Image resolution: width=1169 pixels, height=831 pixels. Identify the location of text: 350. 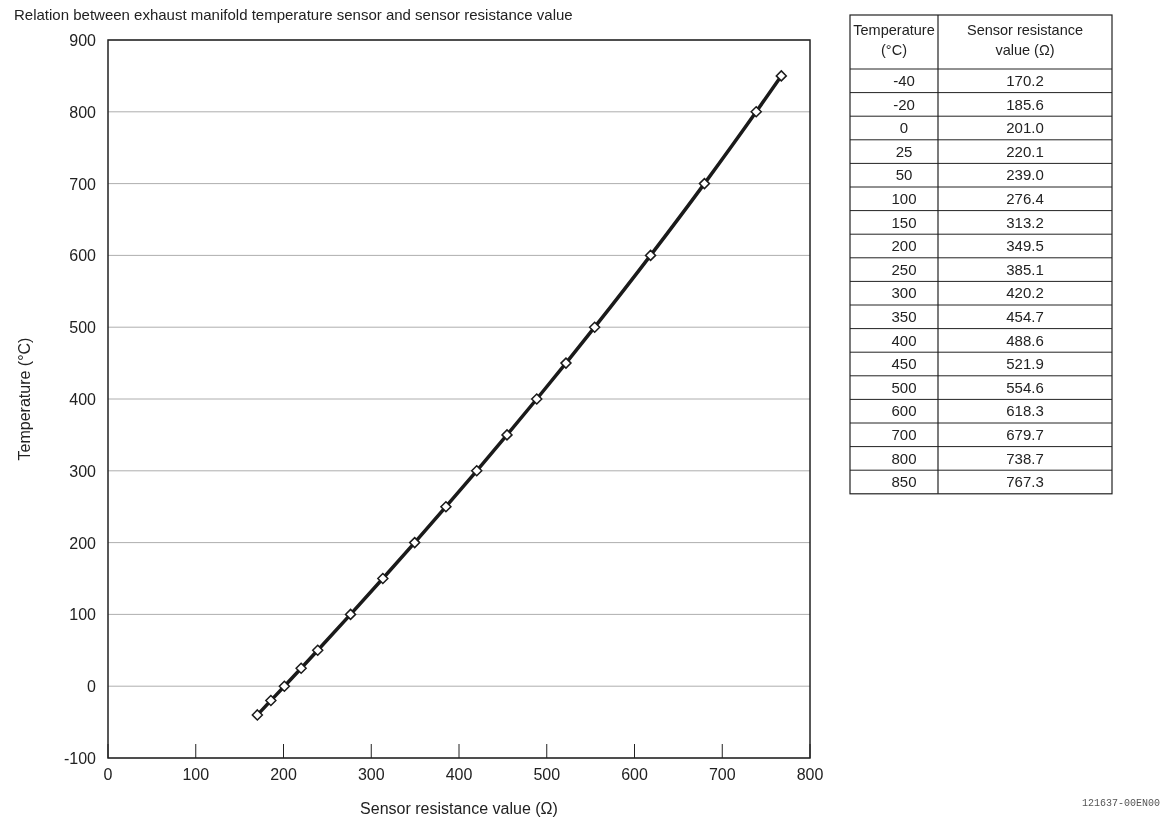
(904, 316).